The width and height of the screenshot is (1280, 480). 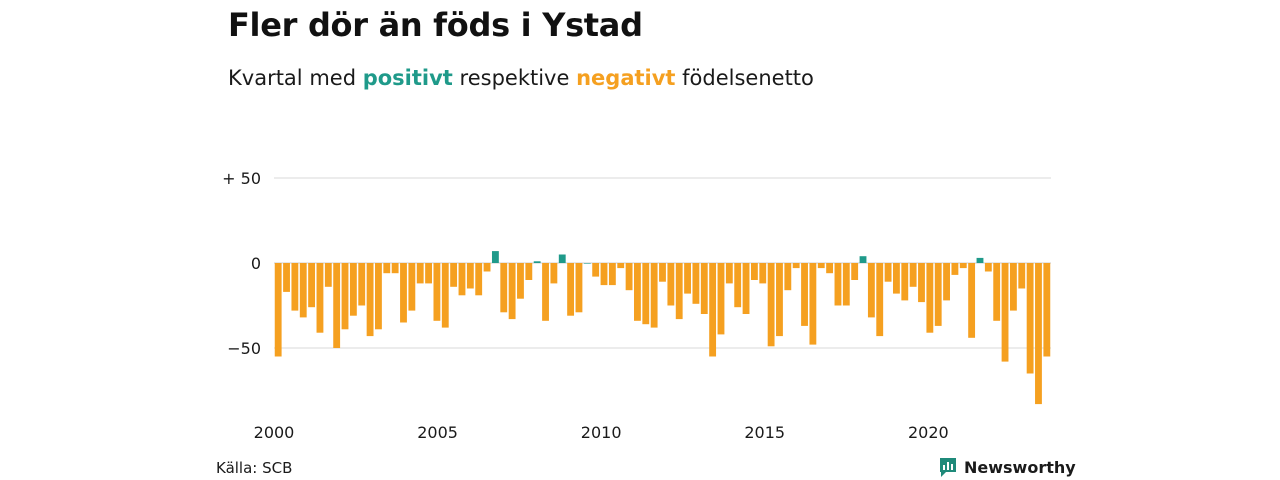 I want to click on y-tick-label: 0, so click(x=256, y=263).